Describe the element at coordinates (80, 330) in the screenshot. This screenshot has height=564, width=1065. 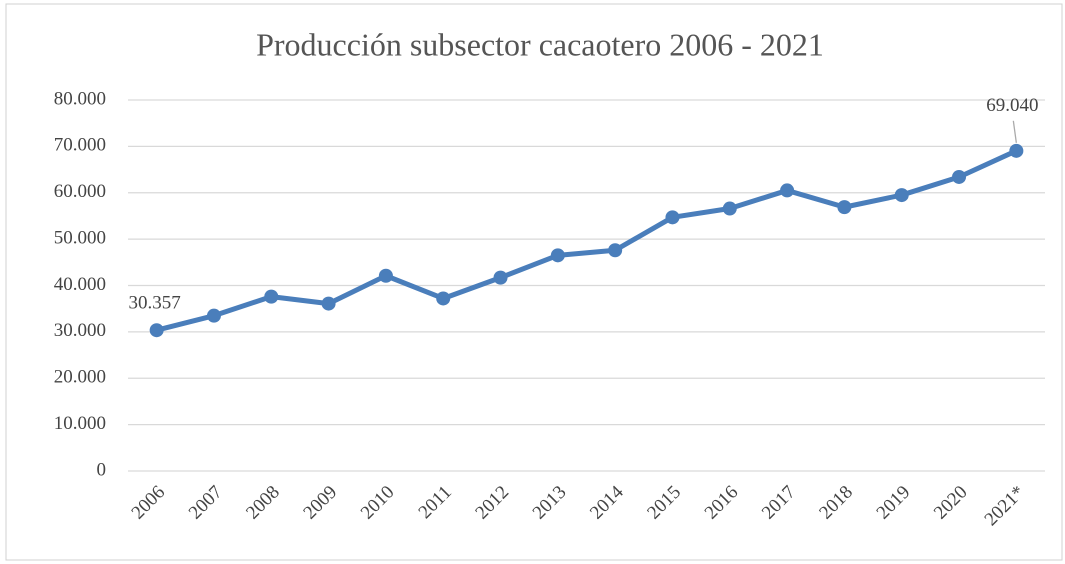
I see `y-tick-label: 30.000` at that location.